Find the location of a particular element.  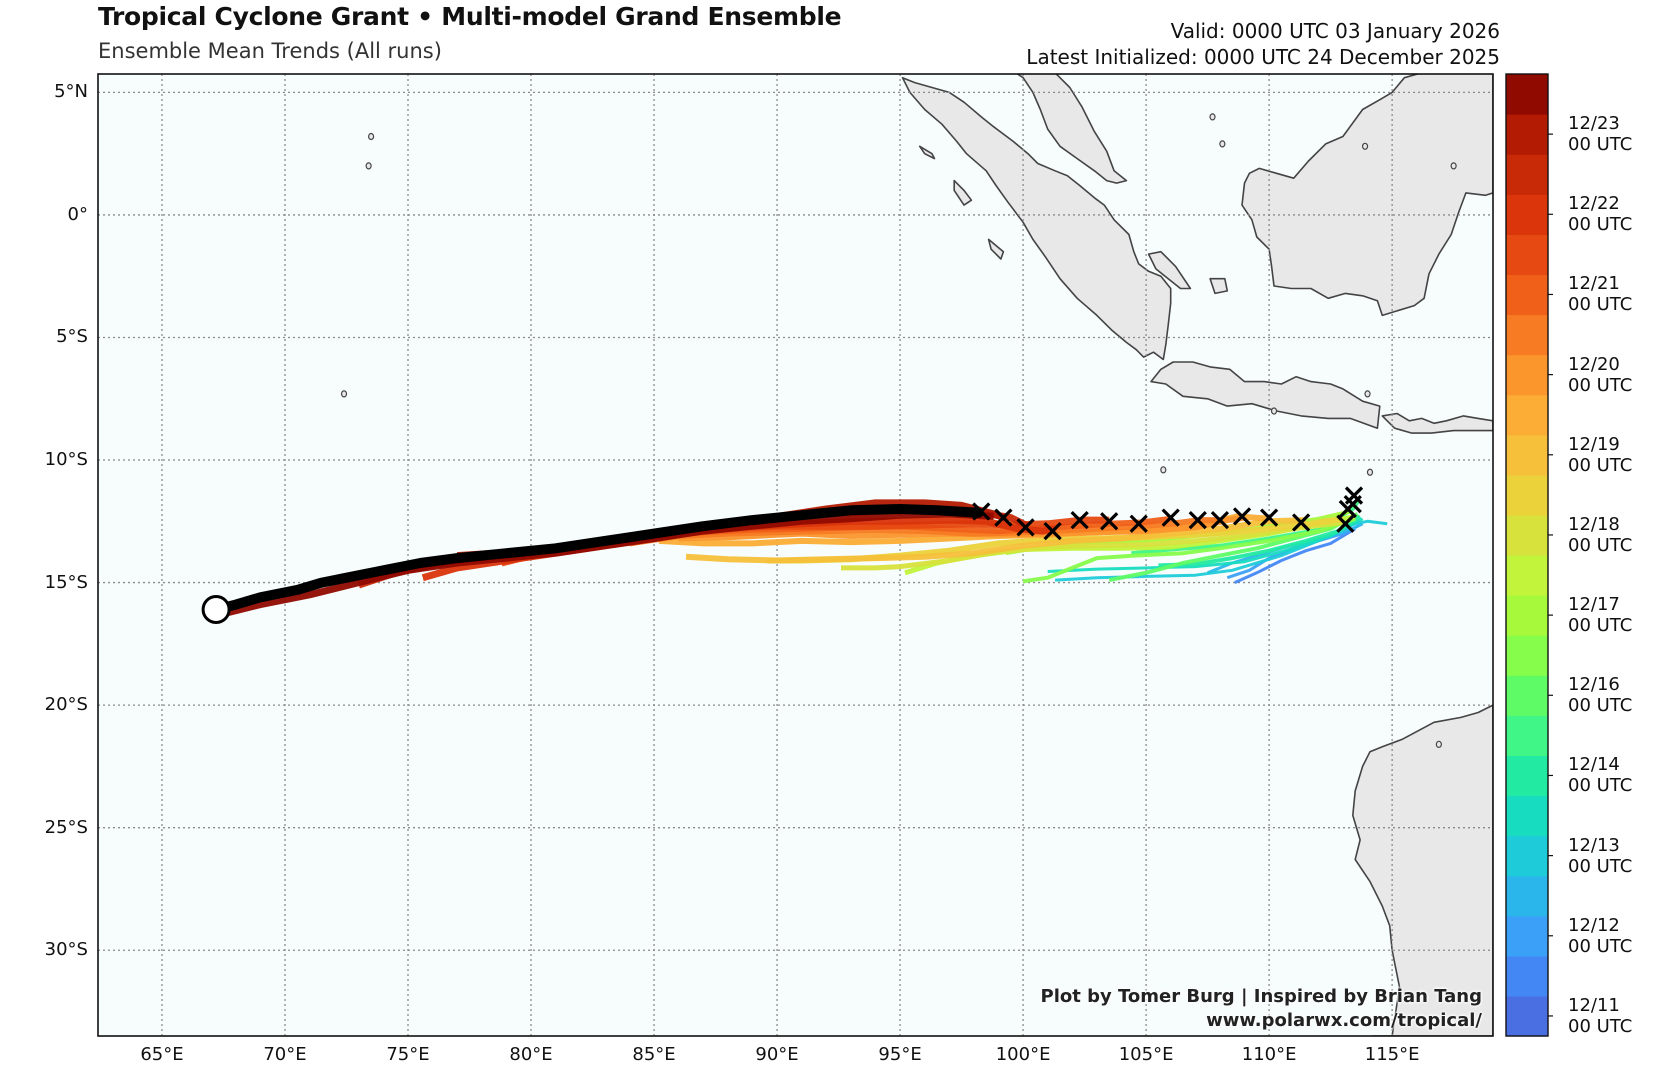

colorbar-date: 12/13 is located at coordinates (1594, 845).